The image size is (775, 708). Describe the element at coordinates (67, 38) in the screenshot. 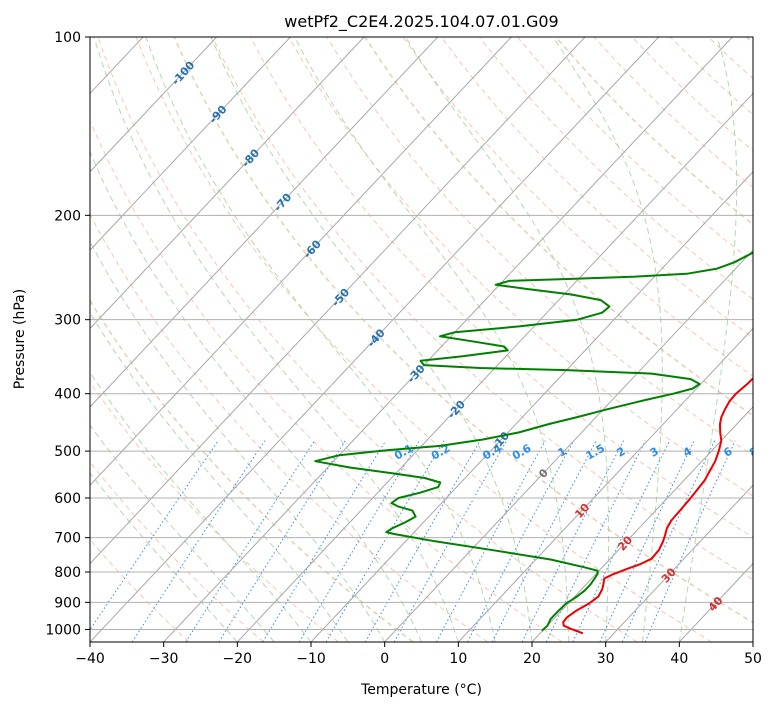

I see `y-tick-label: 100` at that location.